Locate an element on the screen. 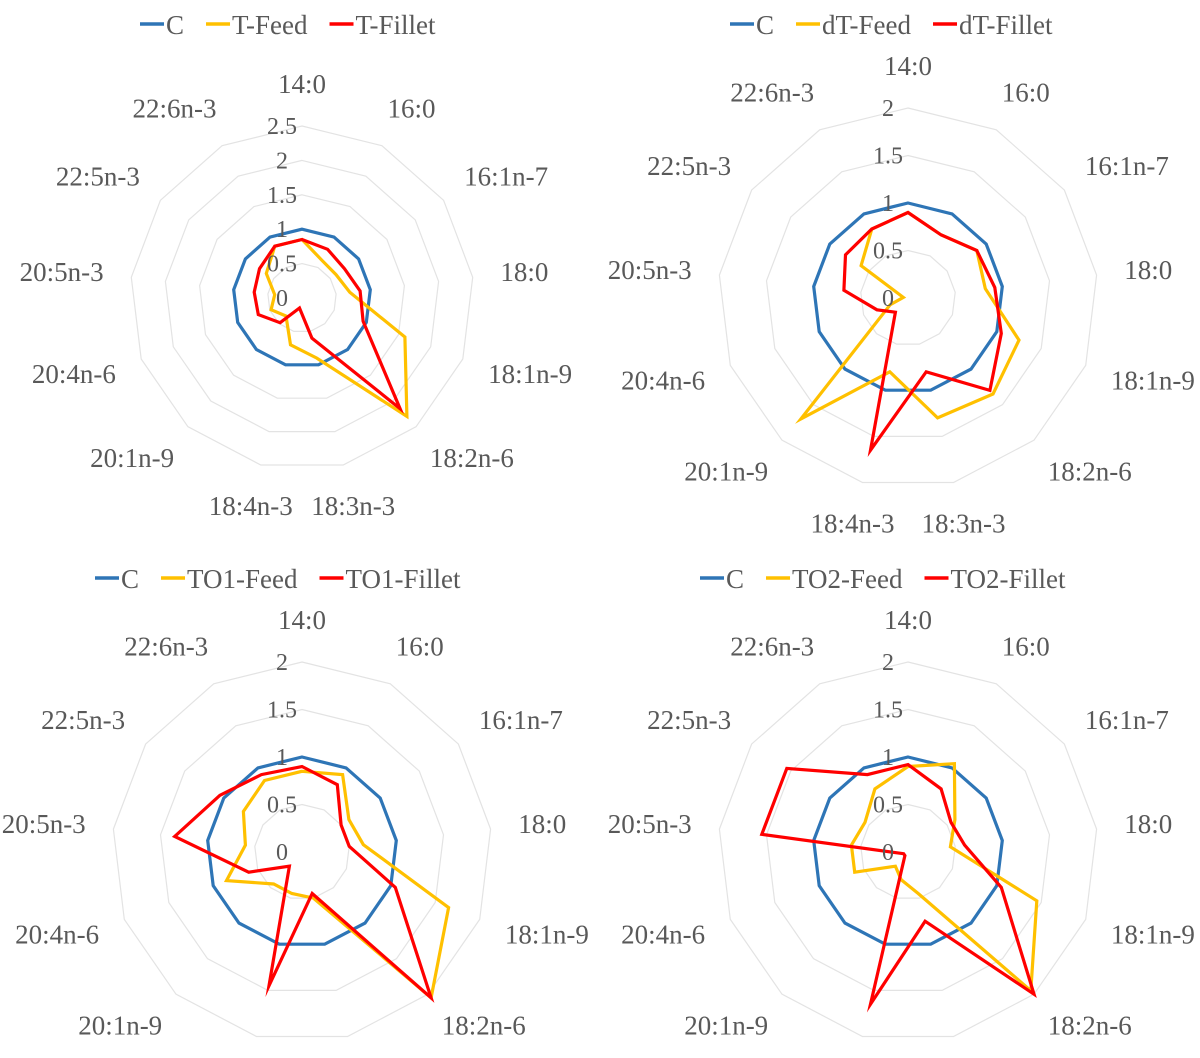 The height and width of the screenshot is (1058, 1200). category-label: 22:5n-3 is located at coordinates (689, 720).